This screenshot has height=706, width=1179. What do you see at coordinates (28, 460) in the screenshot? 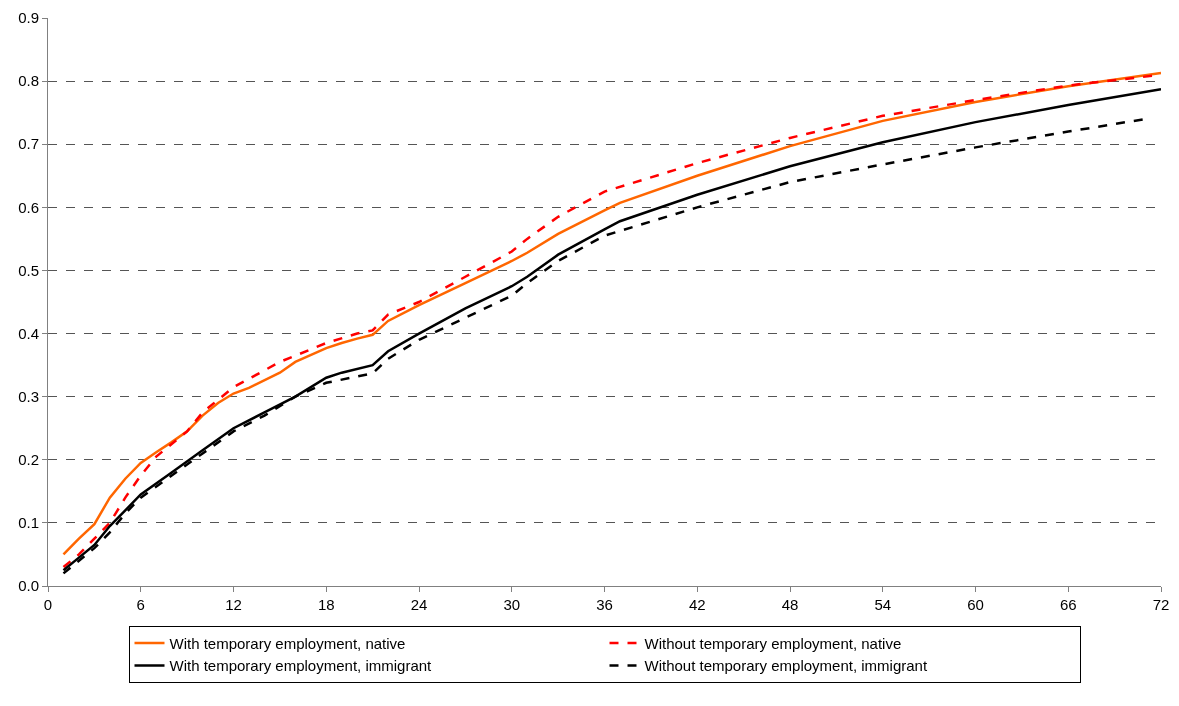
I see `y-tick-label: 0.2` at bounding box center [28, 460].